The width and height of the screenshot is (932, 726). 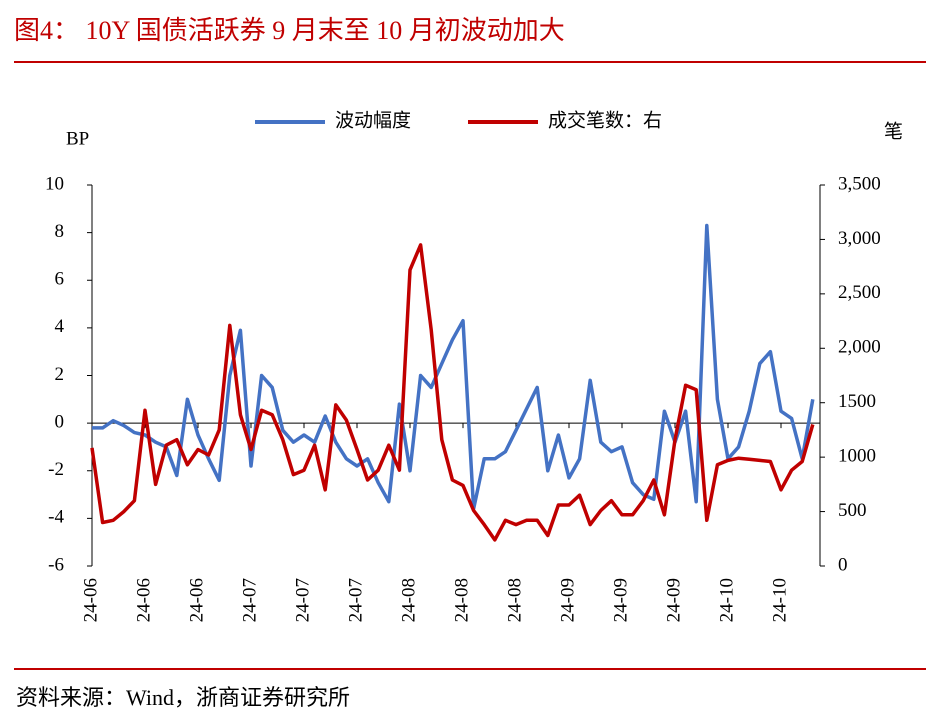 What do you see at coordinates (289, 30) in the screenshot?
I see `chart-title: 图4： 10Y 国债活跃券 9 月末至 10 月初波动加大` at bounding box center [289, 30].